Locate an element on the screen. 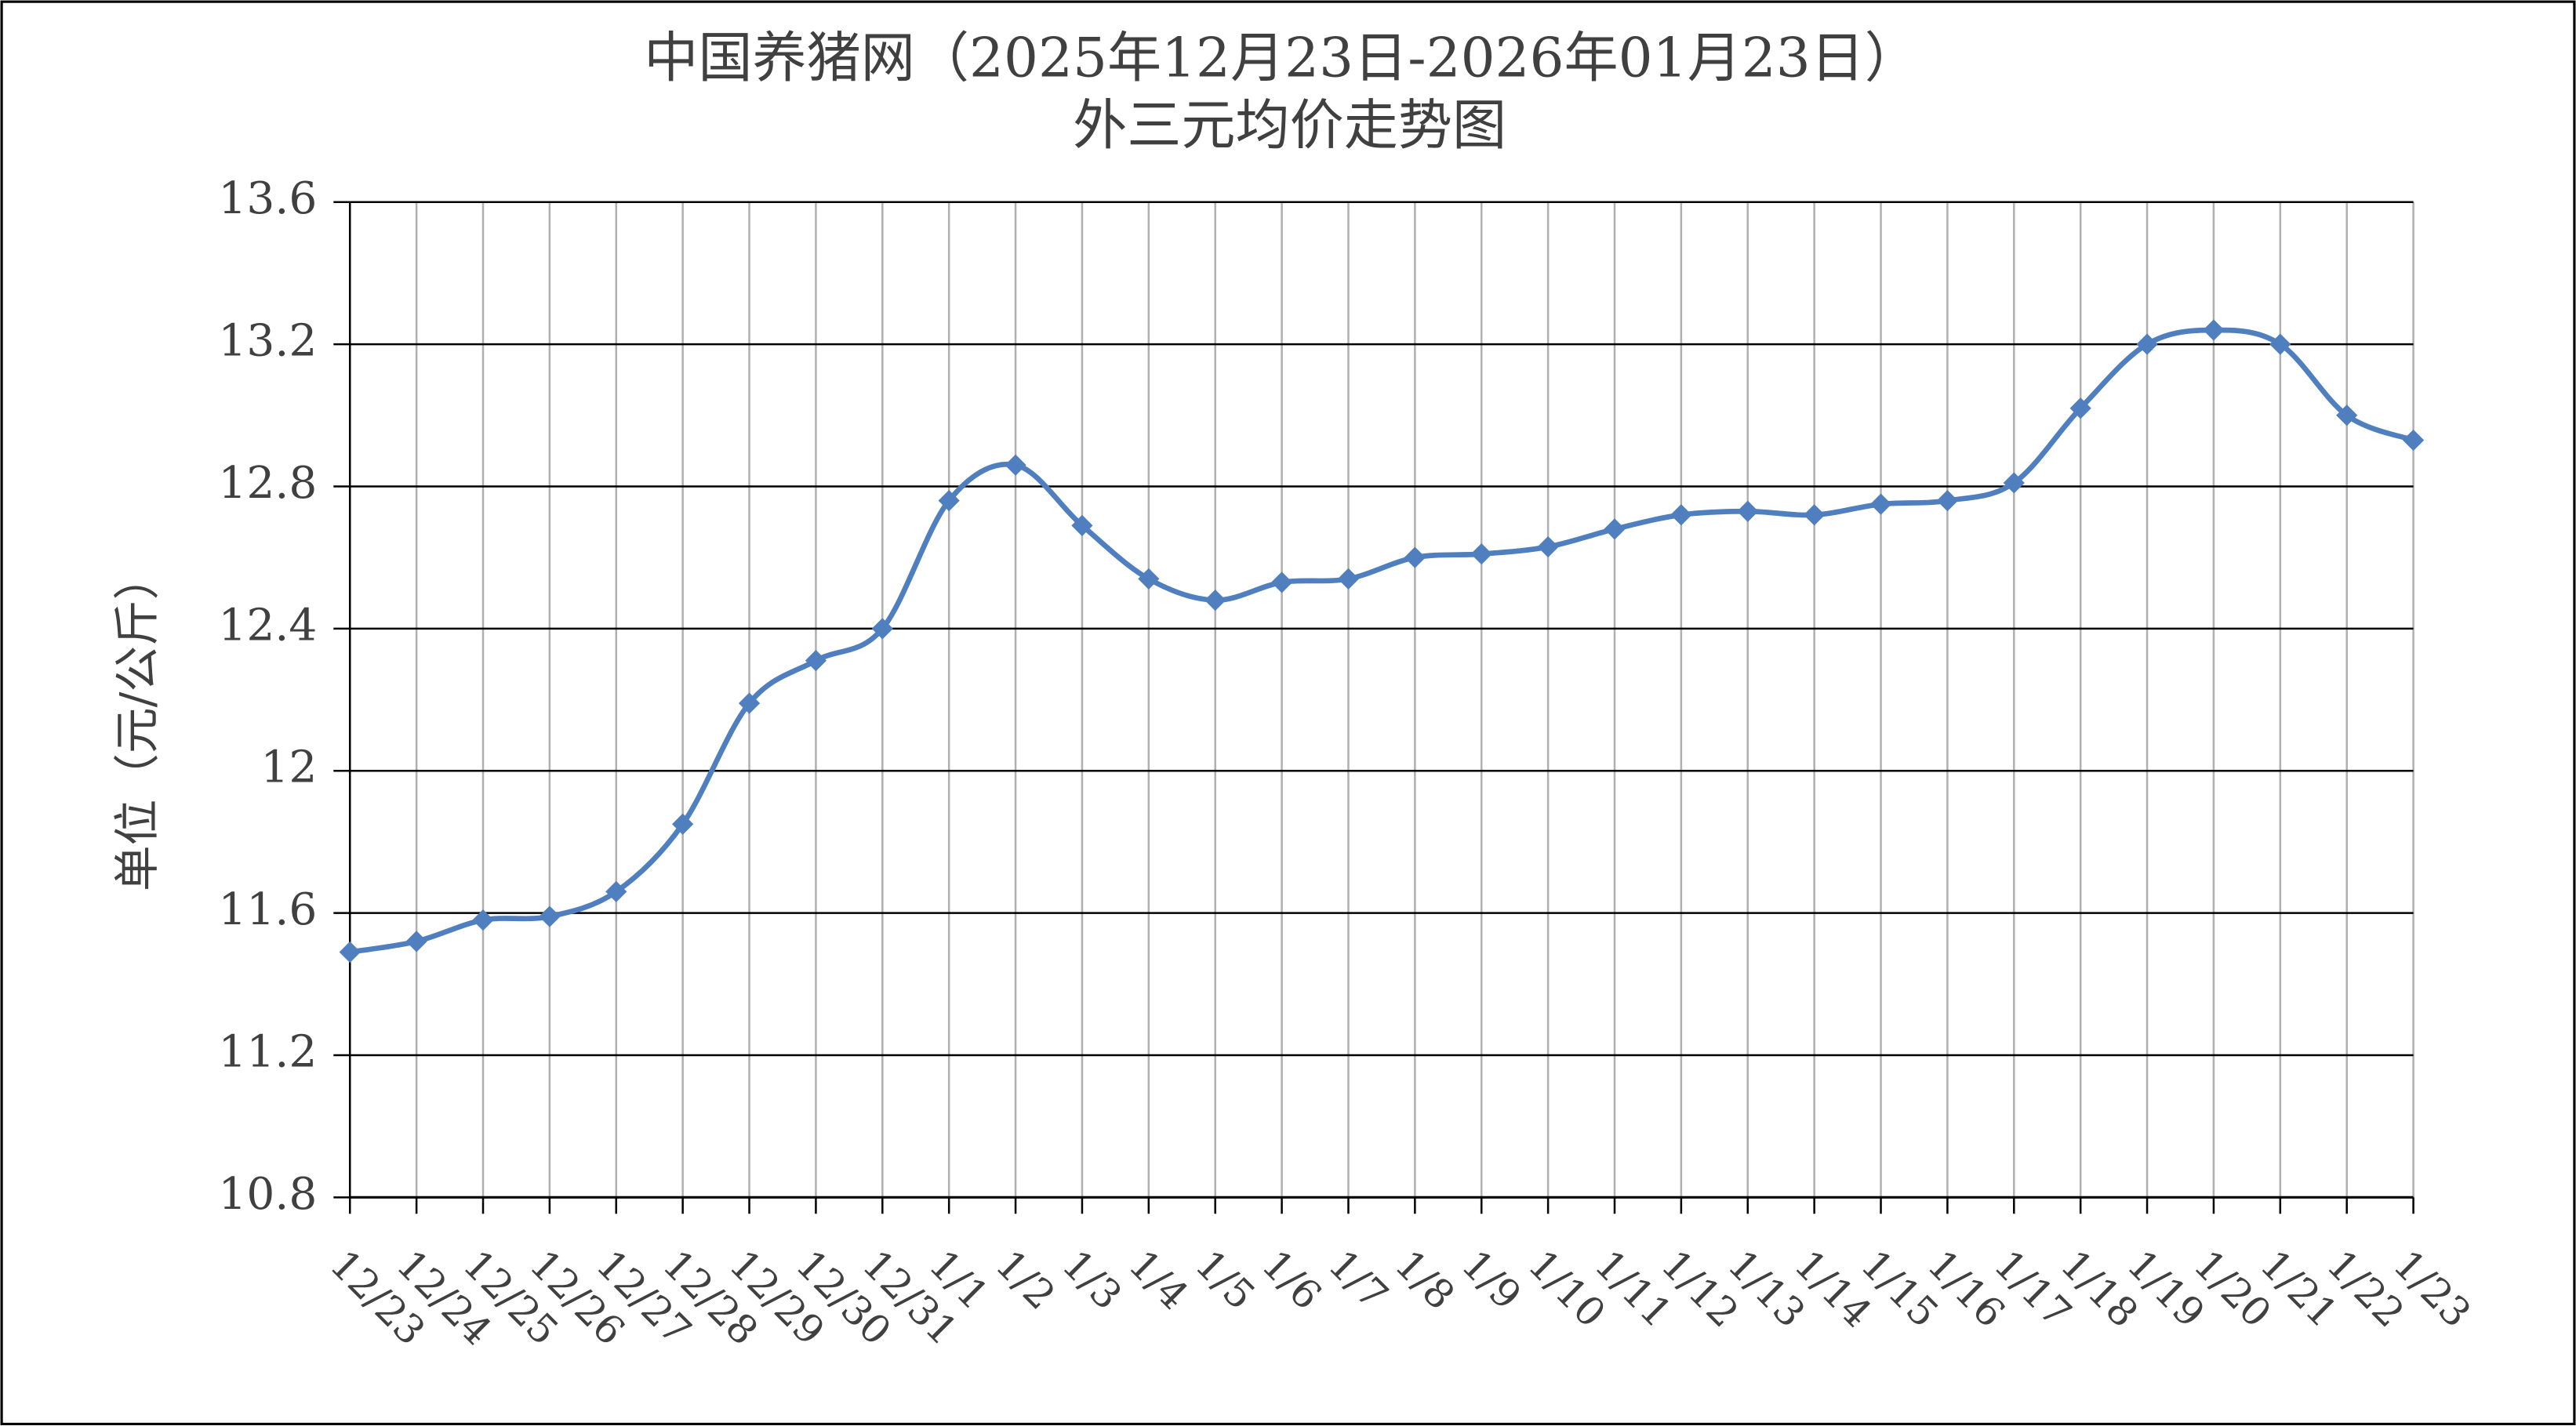  y-tick-label: 12.8 is located at coordinates (267, 483).